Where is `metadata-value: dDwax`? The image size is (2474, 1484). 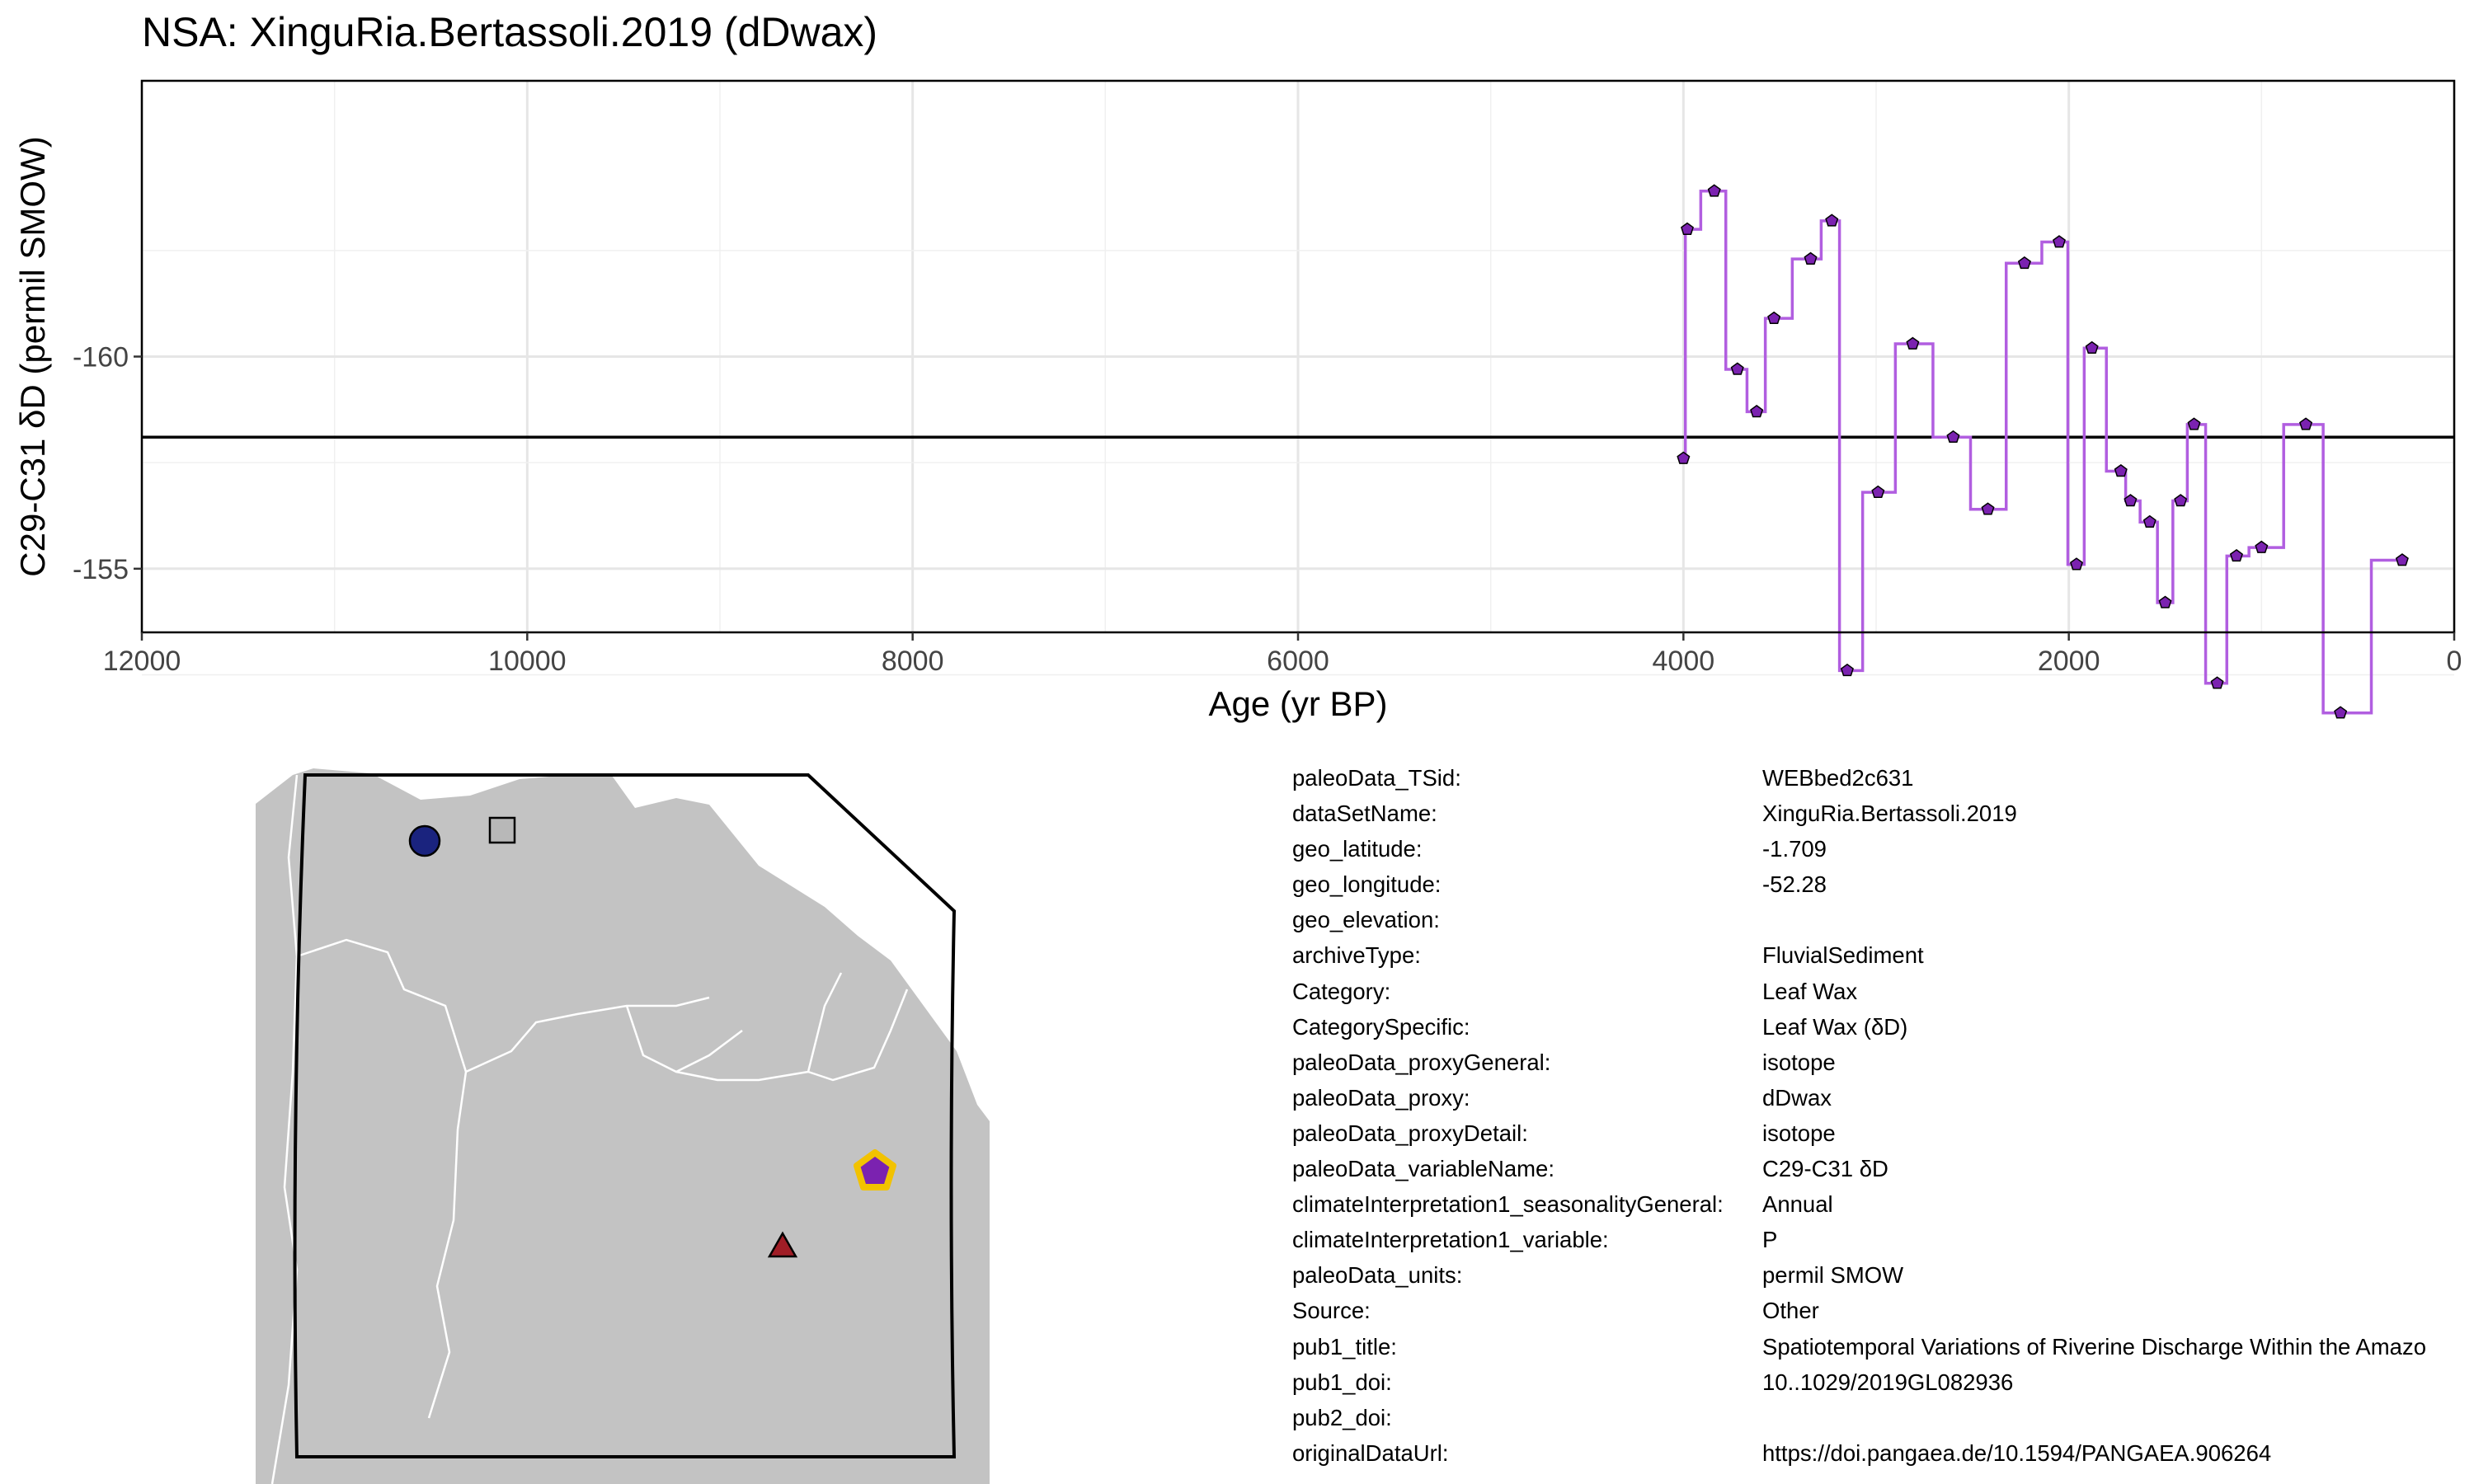 metadata-value: dDwax is located at coordinates (1797, 1097).